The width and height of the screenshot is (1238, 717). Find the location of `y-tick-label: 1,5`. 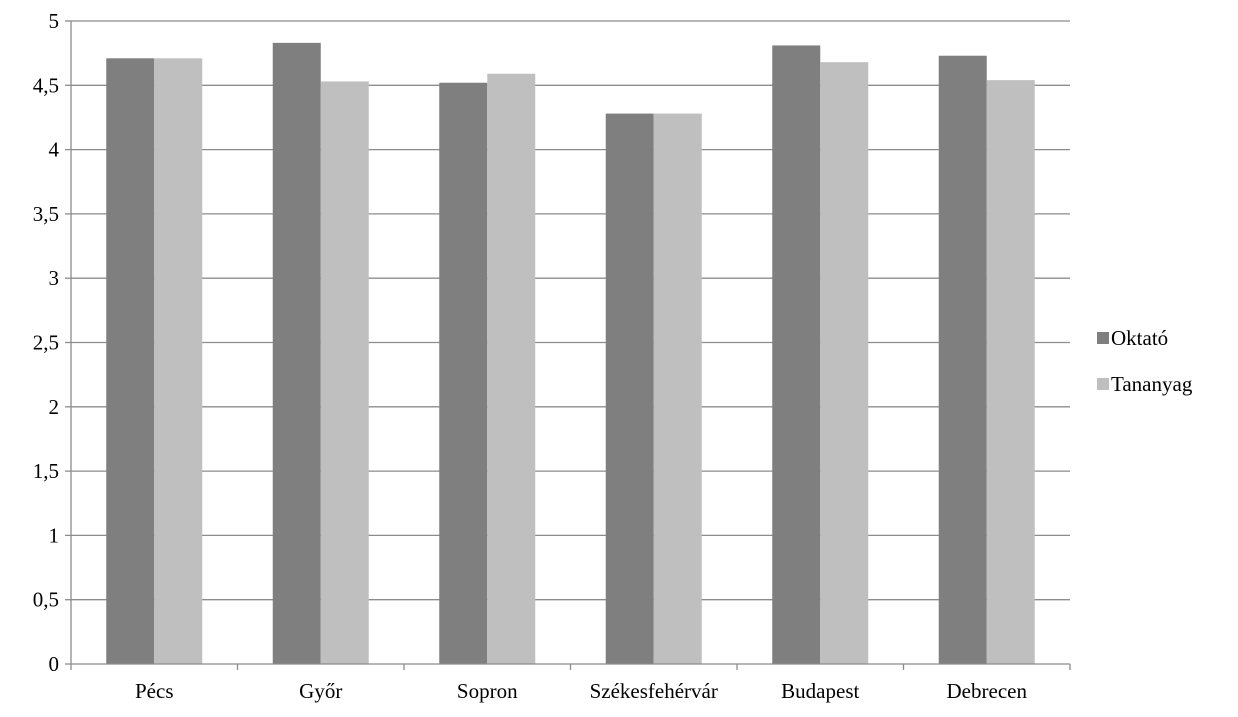

y-tick-label: 1,5 is located at coordinates (46, 471).